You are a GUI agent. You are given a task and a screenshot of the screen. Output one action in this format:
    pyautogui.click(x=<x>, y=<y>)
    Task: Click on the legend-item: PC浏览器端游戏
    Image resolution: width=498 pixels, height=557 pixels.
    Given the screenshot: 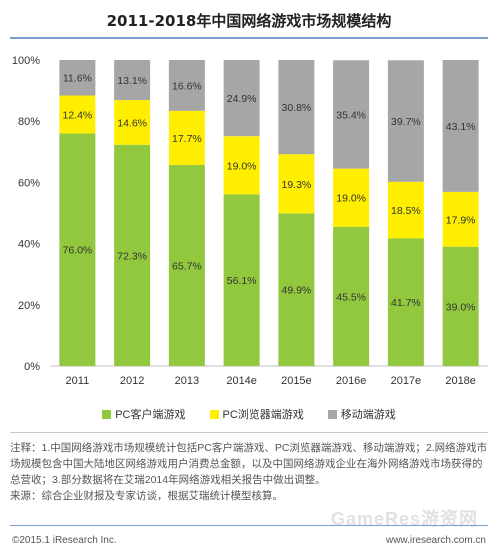 What is the action you would take?
    pyautogui.click(x=256, y=414)
    